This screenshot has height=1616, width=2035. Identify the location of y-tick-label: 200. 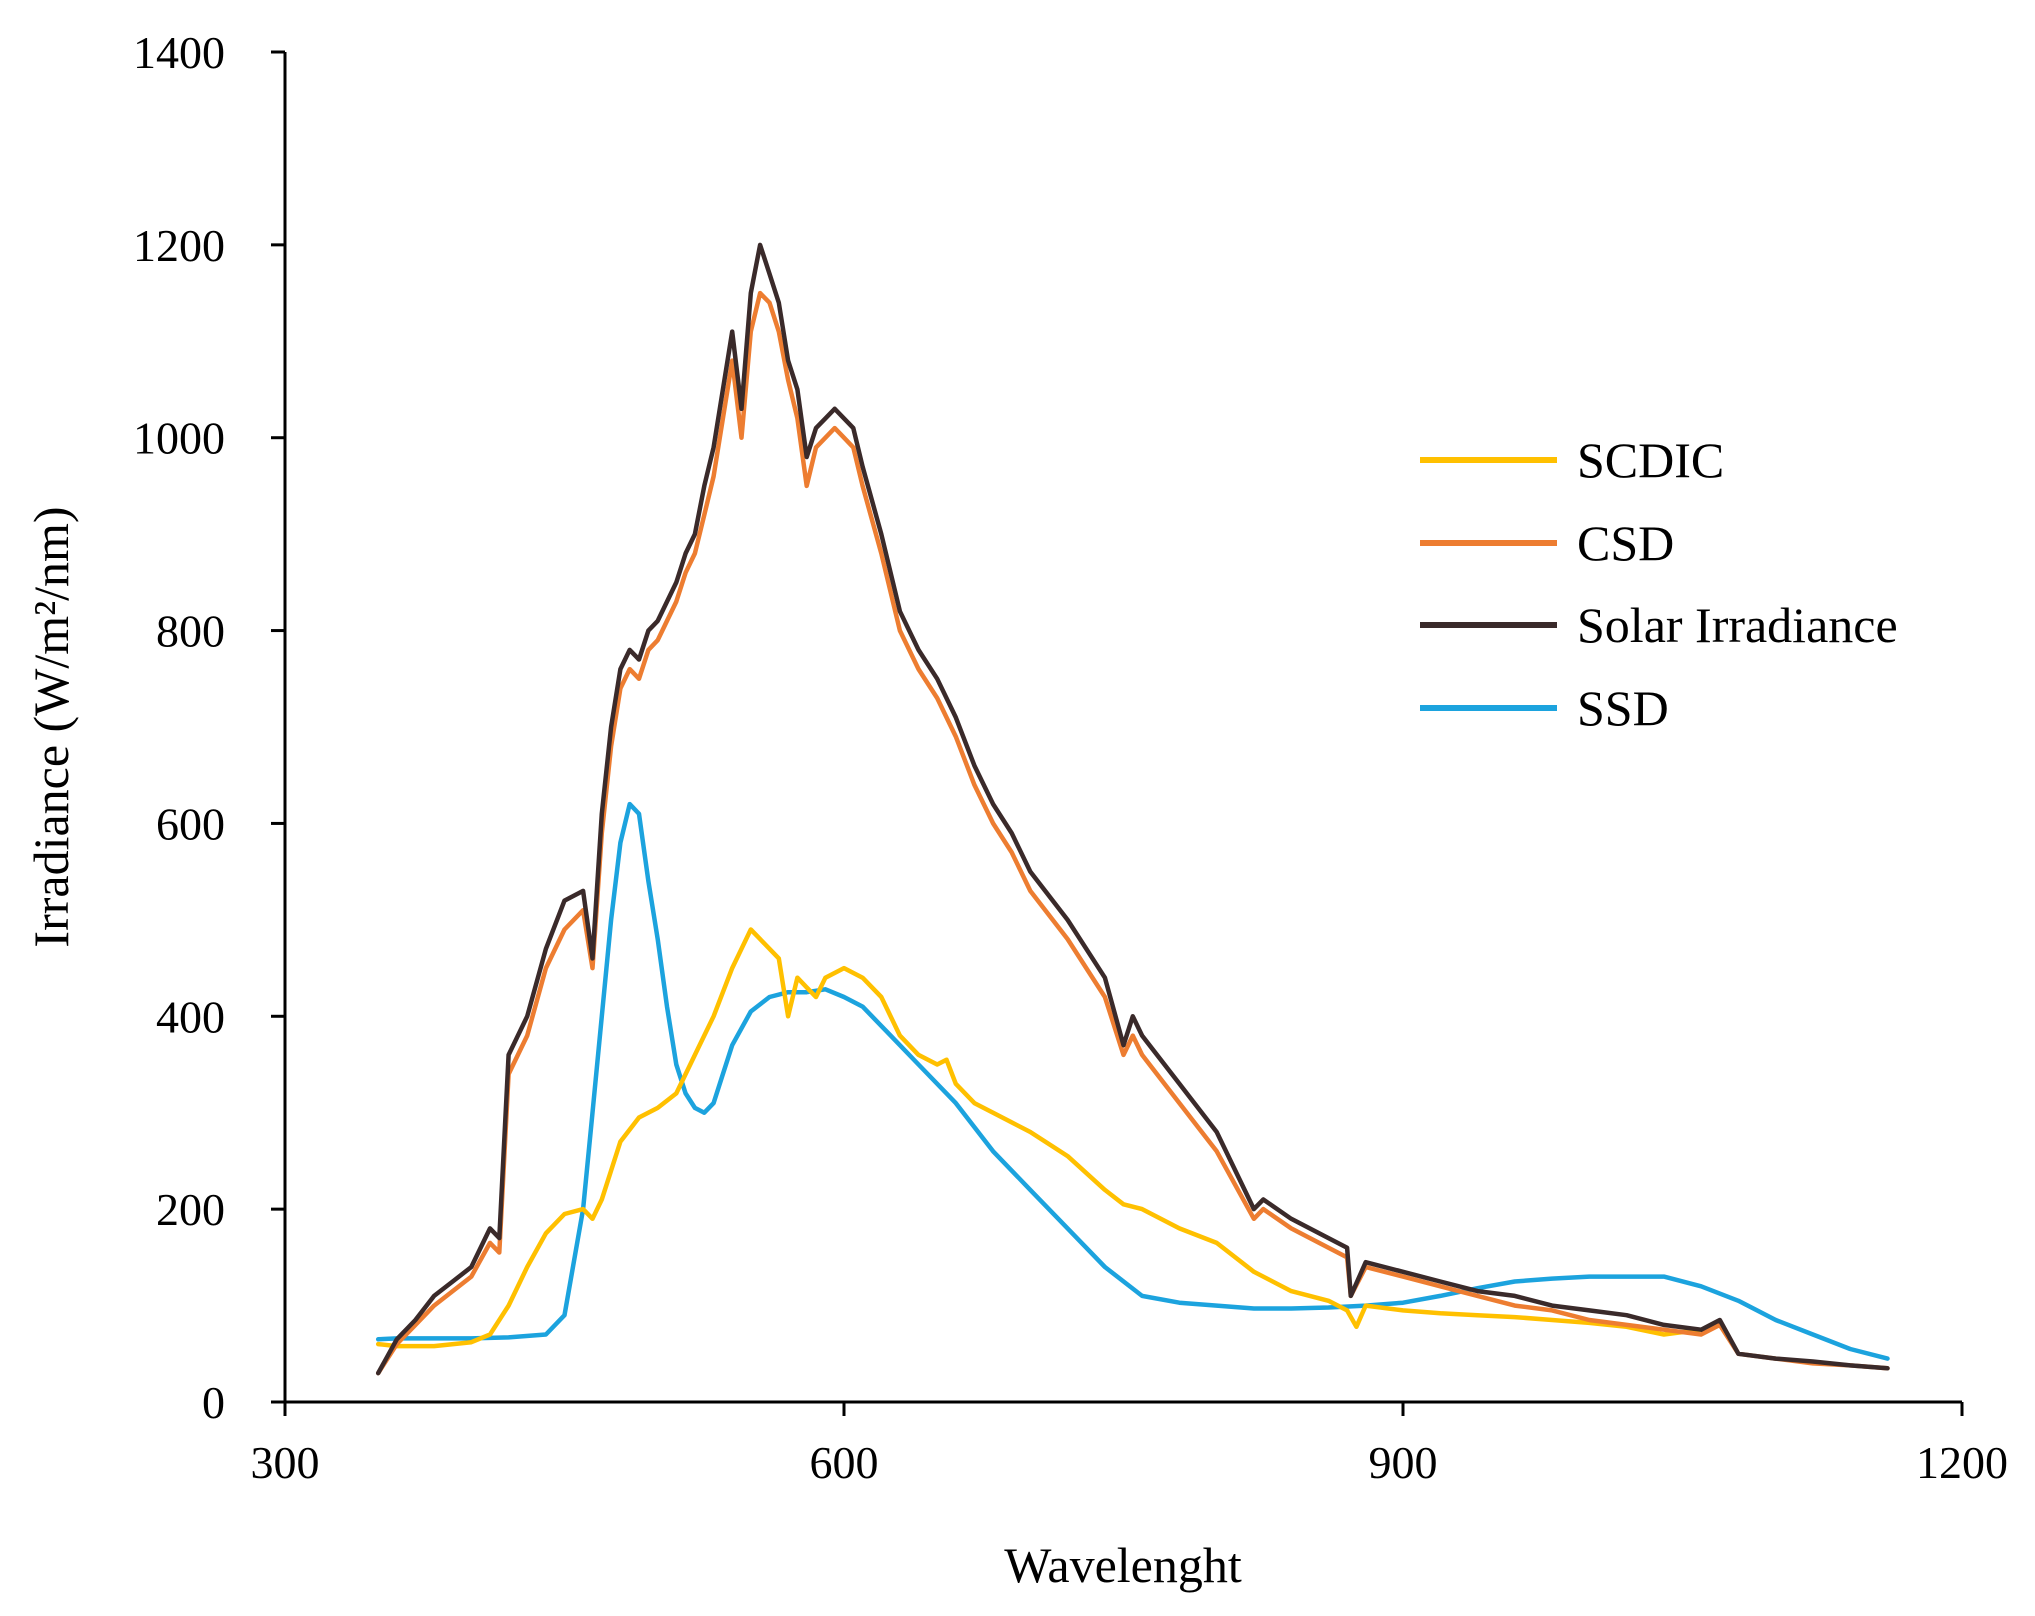
(190, 1209).